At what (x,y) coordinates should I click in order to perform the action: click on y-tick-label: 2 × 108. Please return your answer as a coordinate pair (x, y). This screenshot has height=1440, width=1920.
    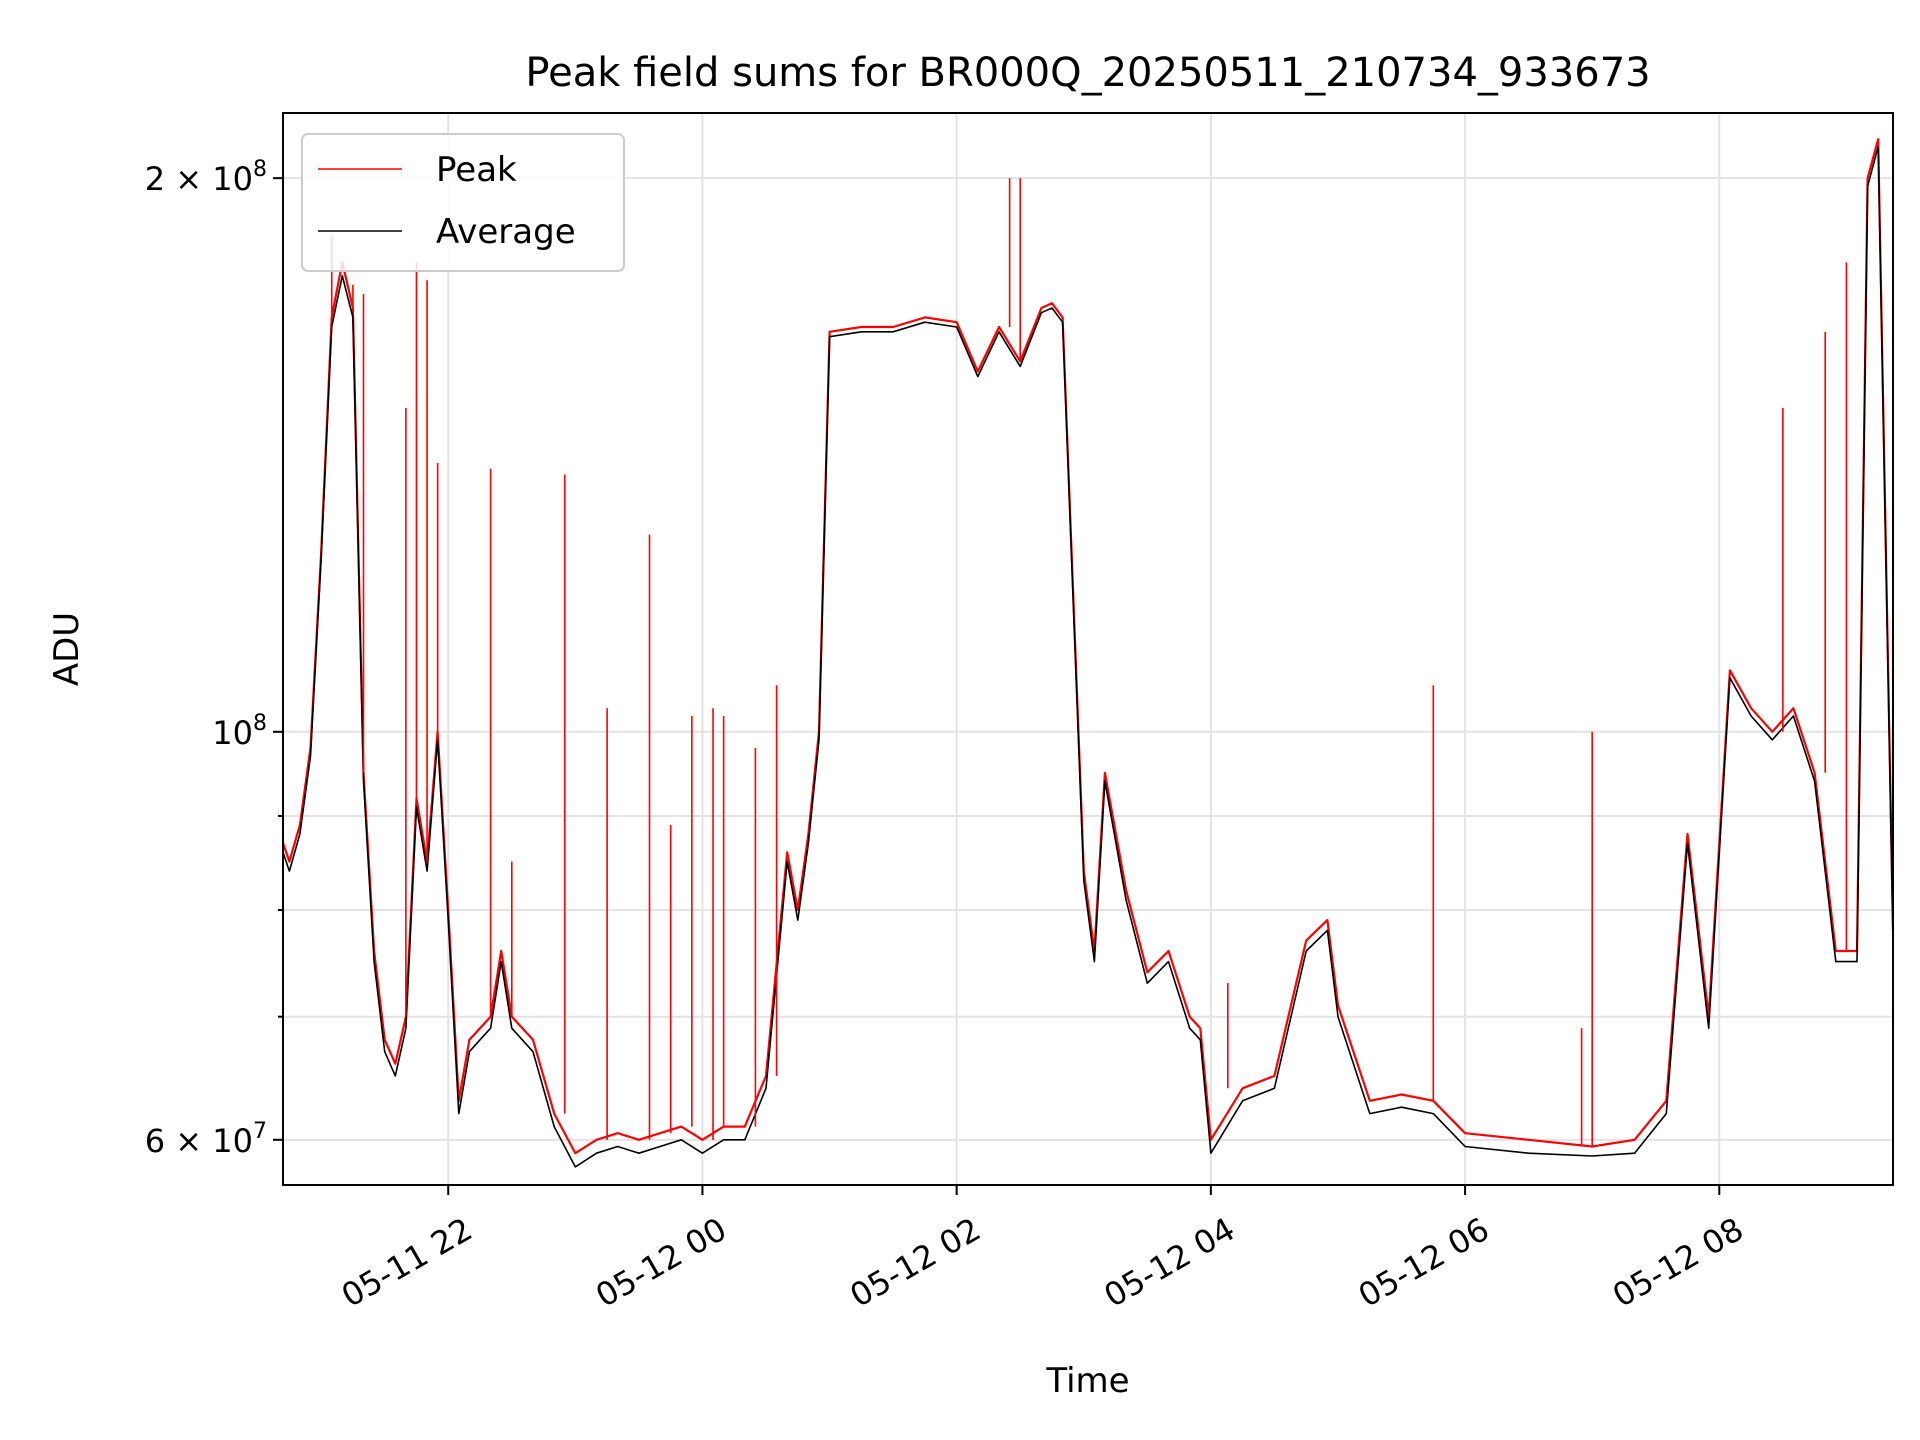
    Looking at the image, I should click on (206, 177).